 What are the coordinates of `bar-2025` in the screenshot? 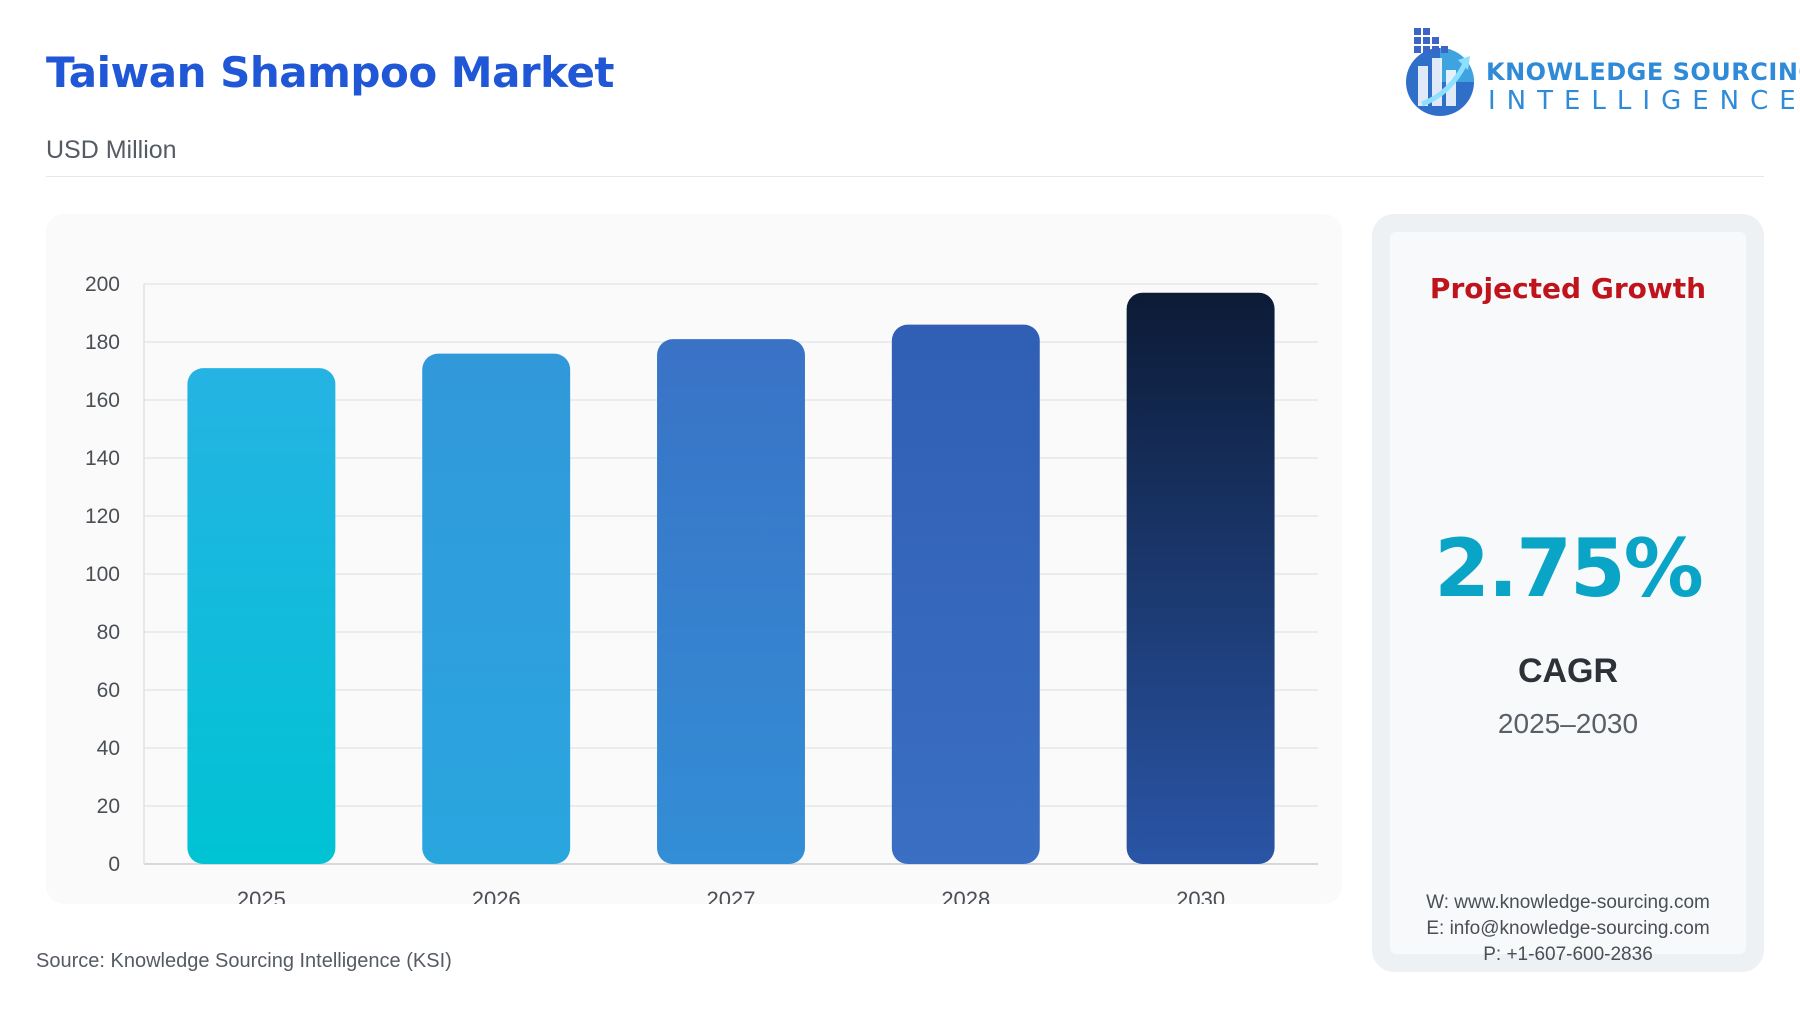 It's located at (261, 616).